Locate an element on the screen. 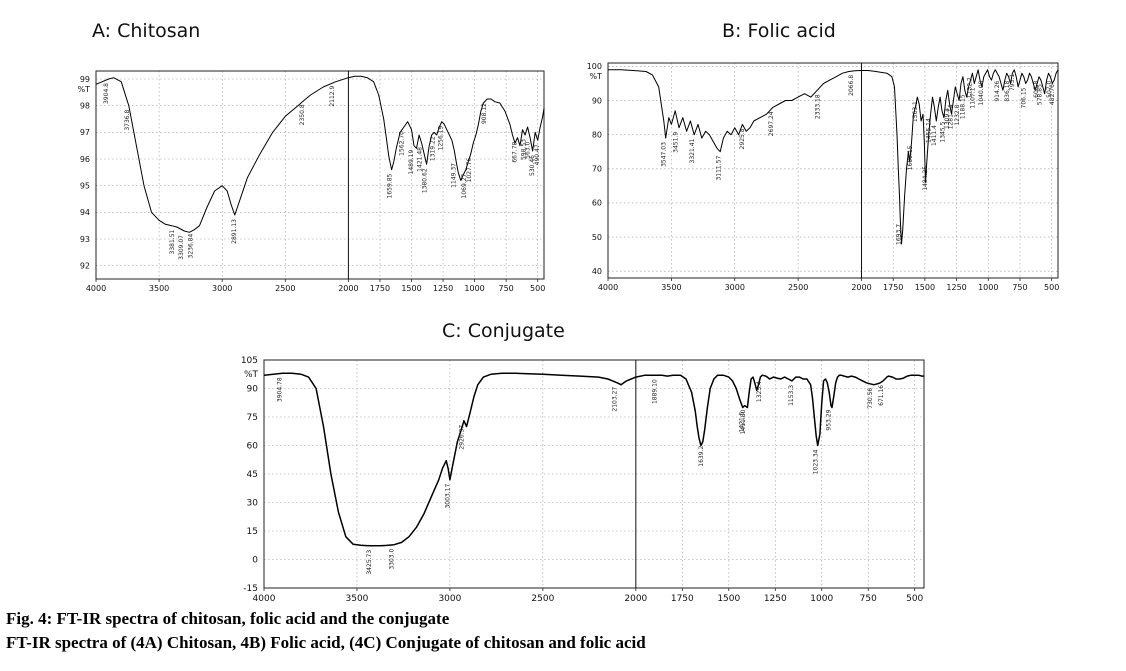 Image resolution: width=1126 pixels, height=671 pixels. y-tick-label: 0 is located at coordinates (255, 561).